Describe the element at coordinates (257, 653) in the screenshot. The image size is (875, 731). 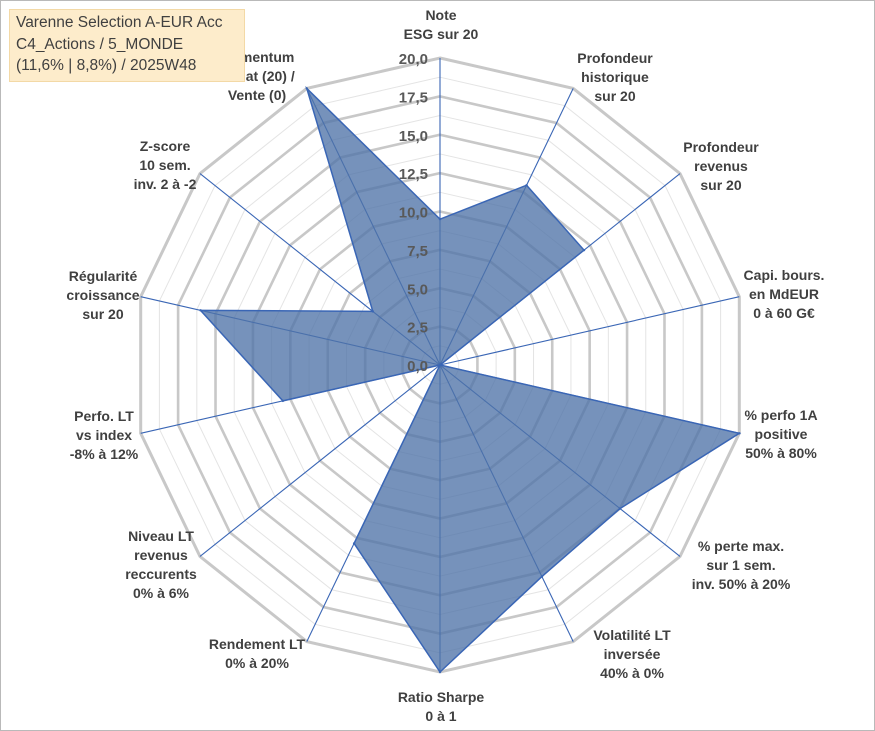
I see `axis-label: Rendement LT 0% à 20%` at that location.